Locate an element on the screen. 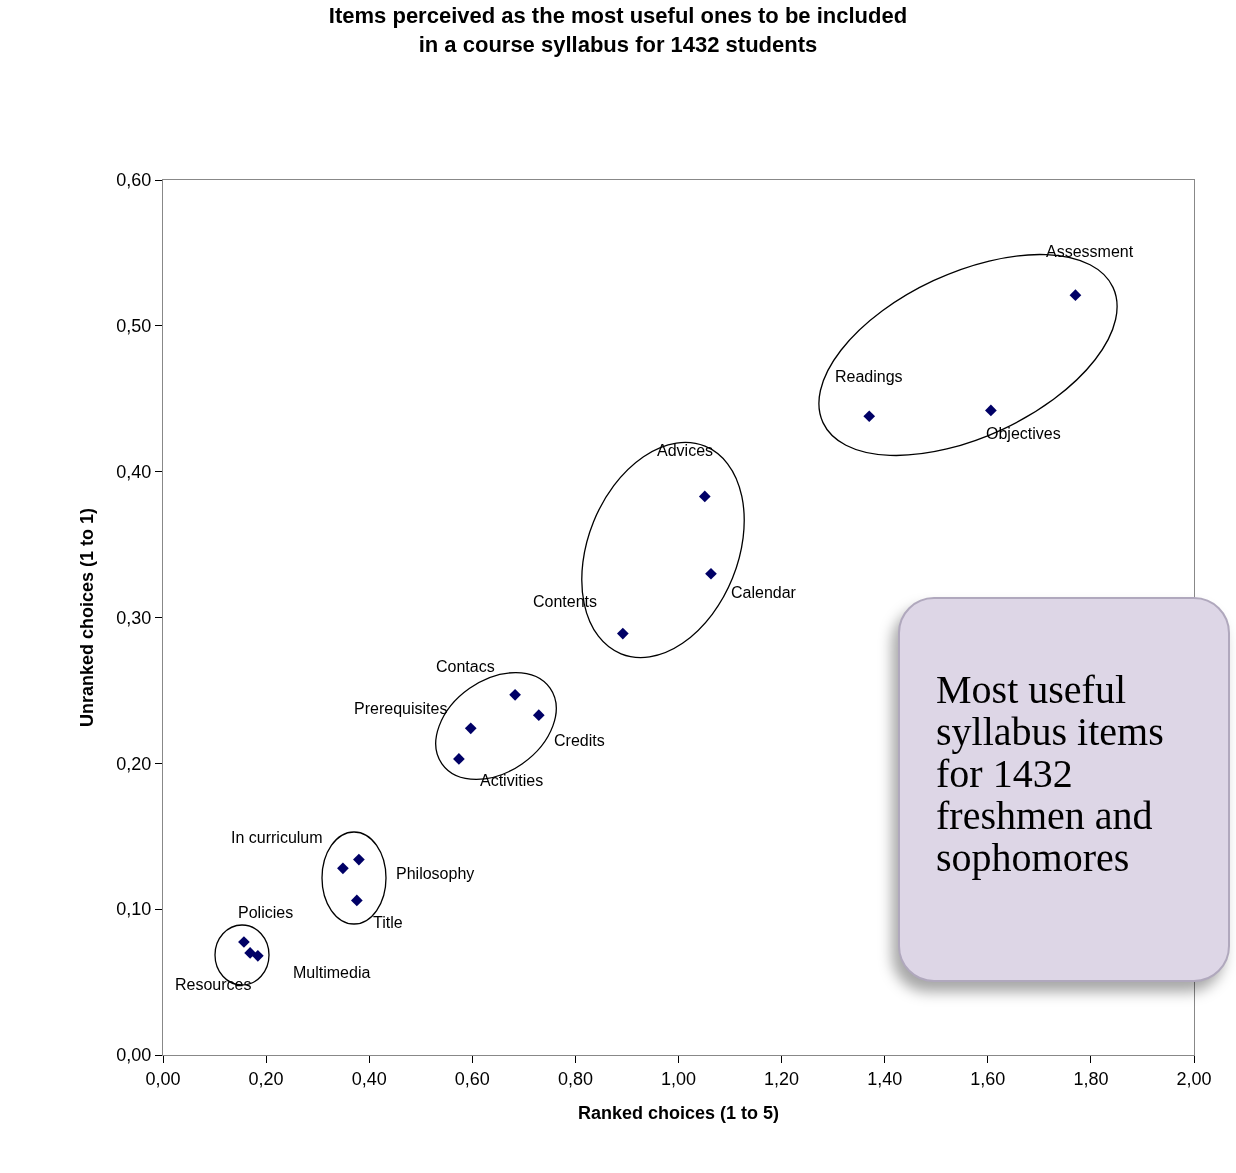  annotation: Title is located at coordinates (388, 922).